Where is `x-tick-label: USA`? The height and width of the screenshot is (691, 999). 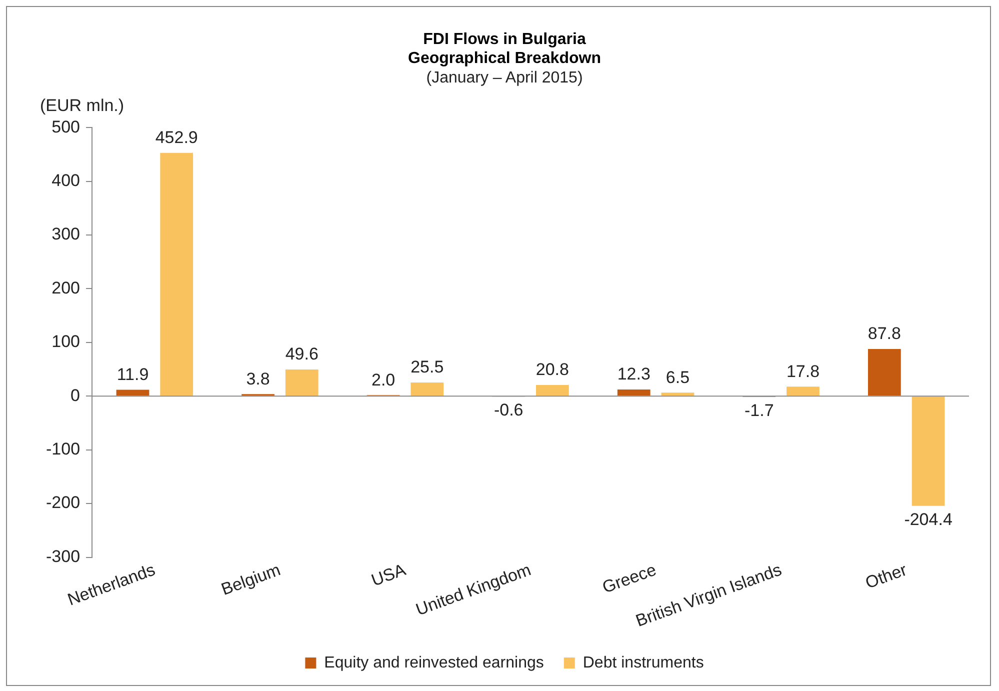 x-tick-label: USA is located at coordinates (388, 575).